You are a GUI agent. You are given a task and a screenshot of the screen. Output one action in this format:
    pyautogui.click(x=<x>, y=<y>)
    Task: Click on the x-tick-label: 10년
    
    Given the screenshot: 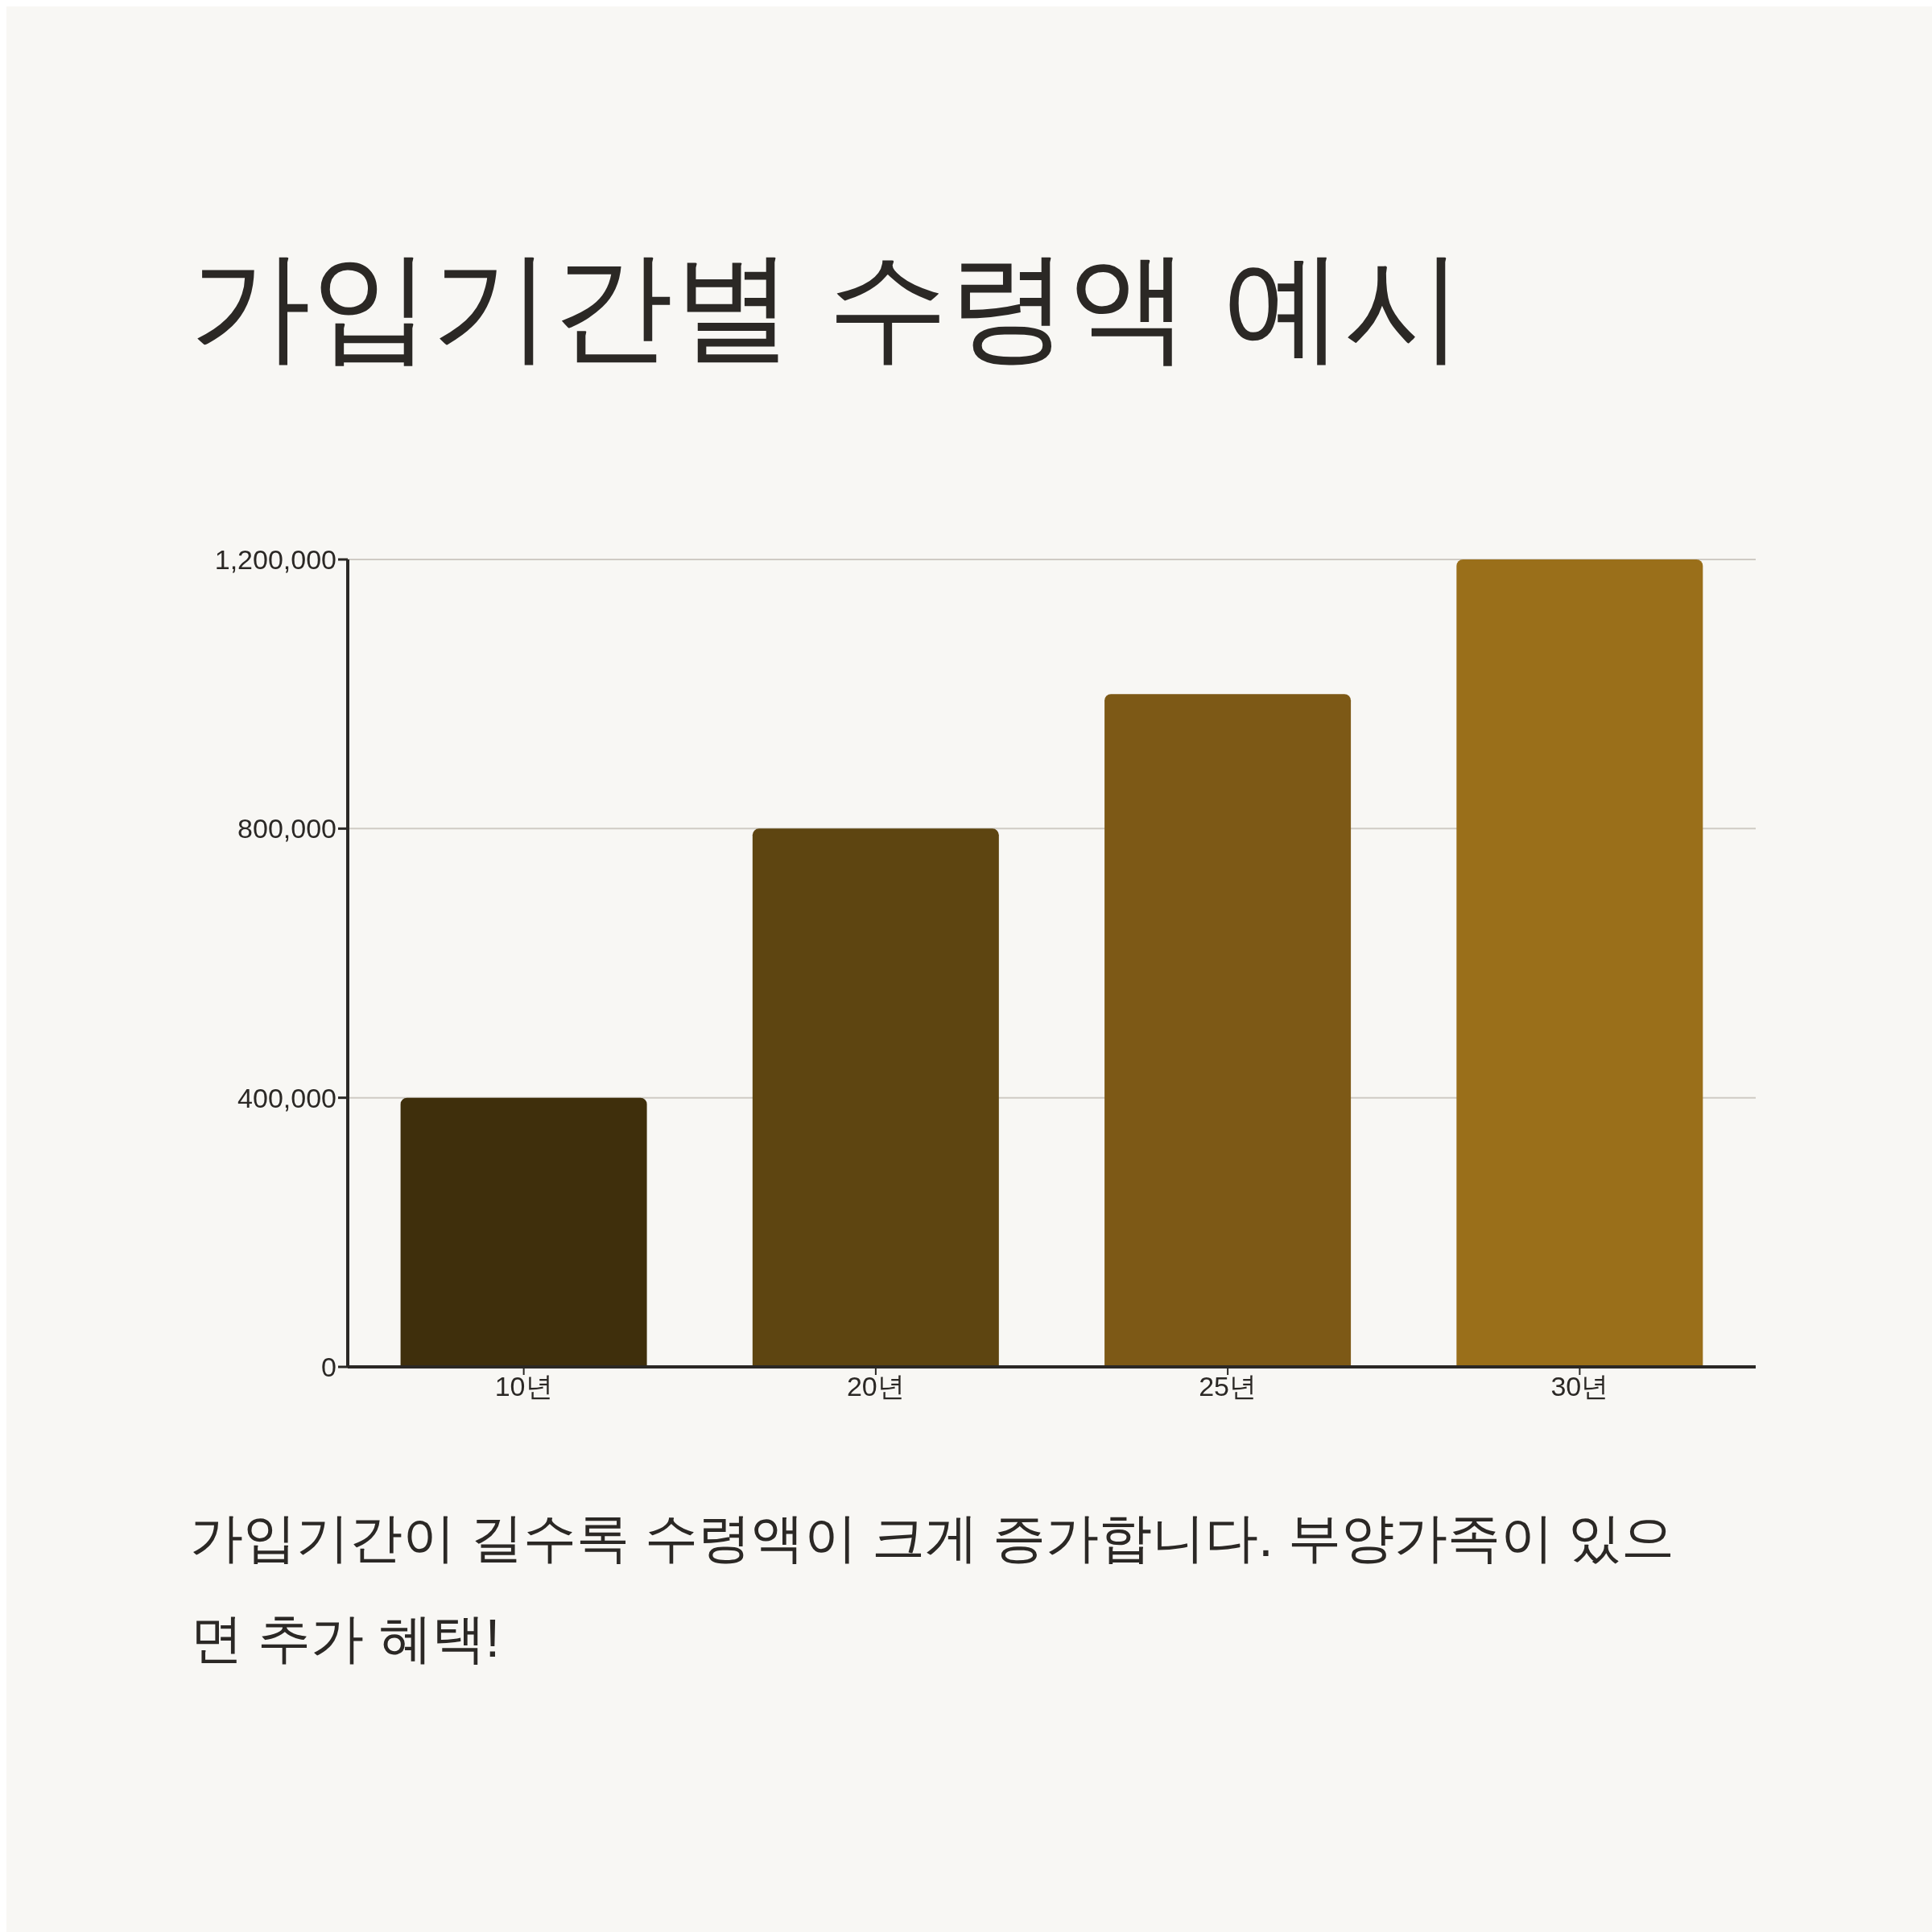 What is the action you would take?
    pyautogui.click(x=523, y=1386)
    